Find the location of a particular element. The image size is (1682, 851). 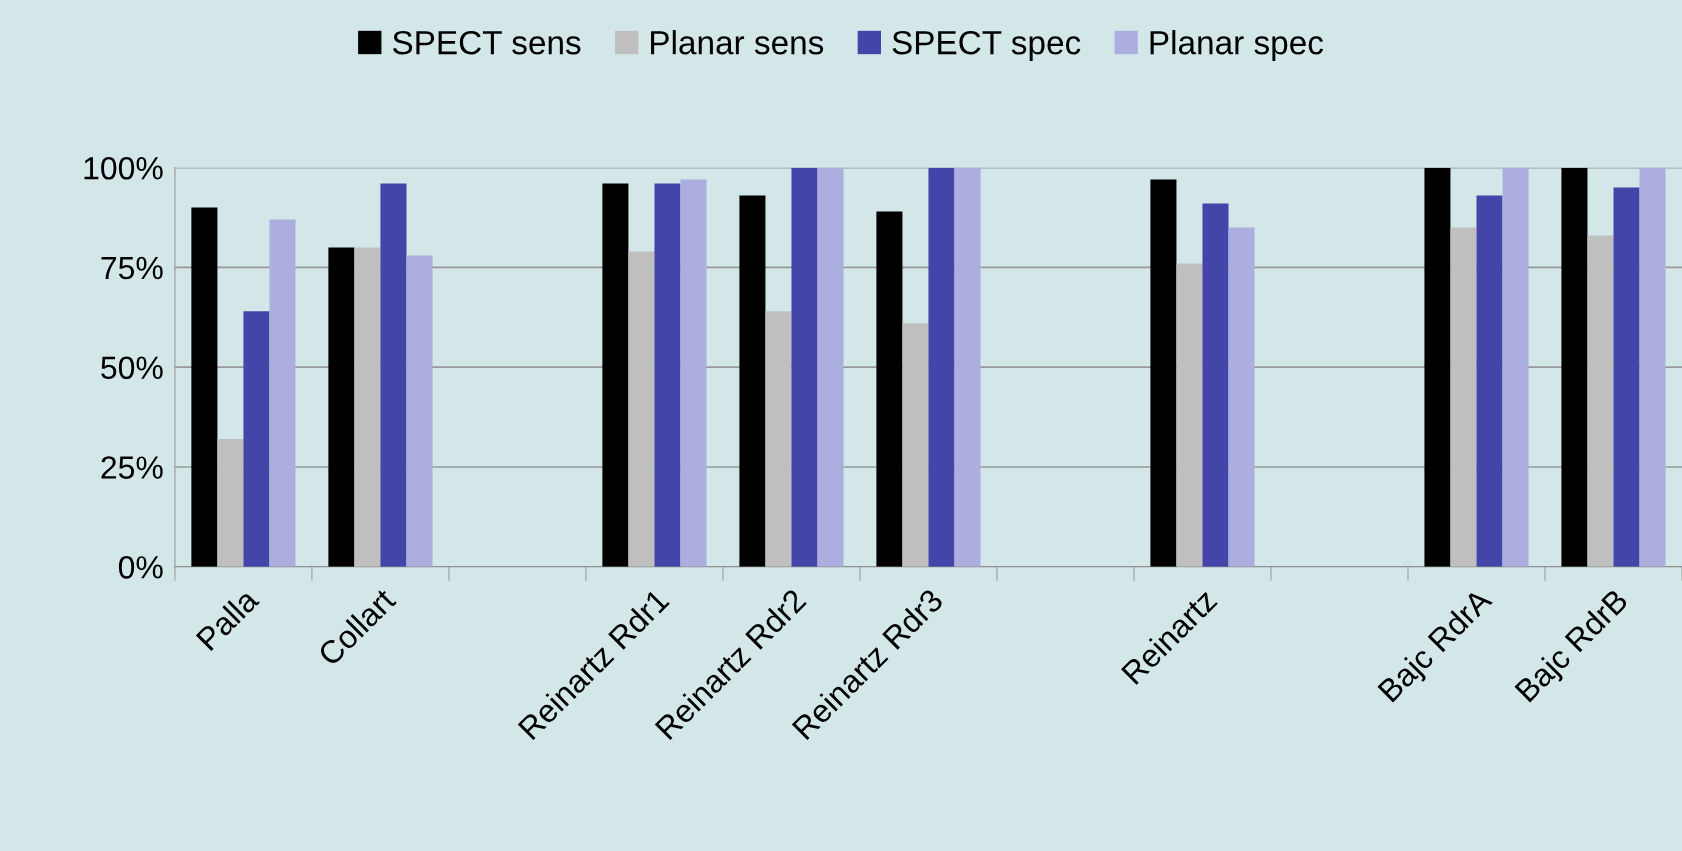

y-tick-label: 0% is located at coordinates (140, 567).